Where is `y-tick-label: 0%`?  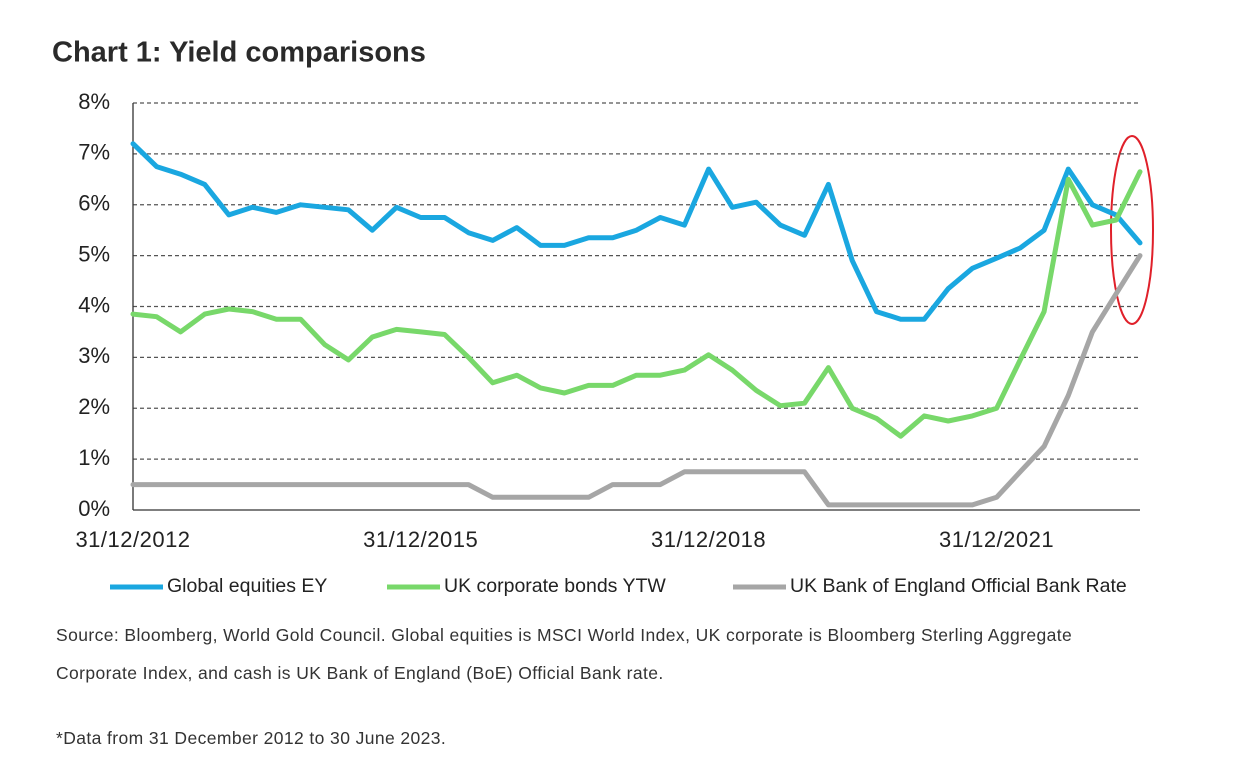 y-tick-label: 0% is located at coordinates (94, 508).